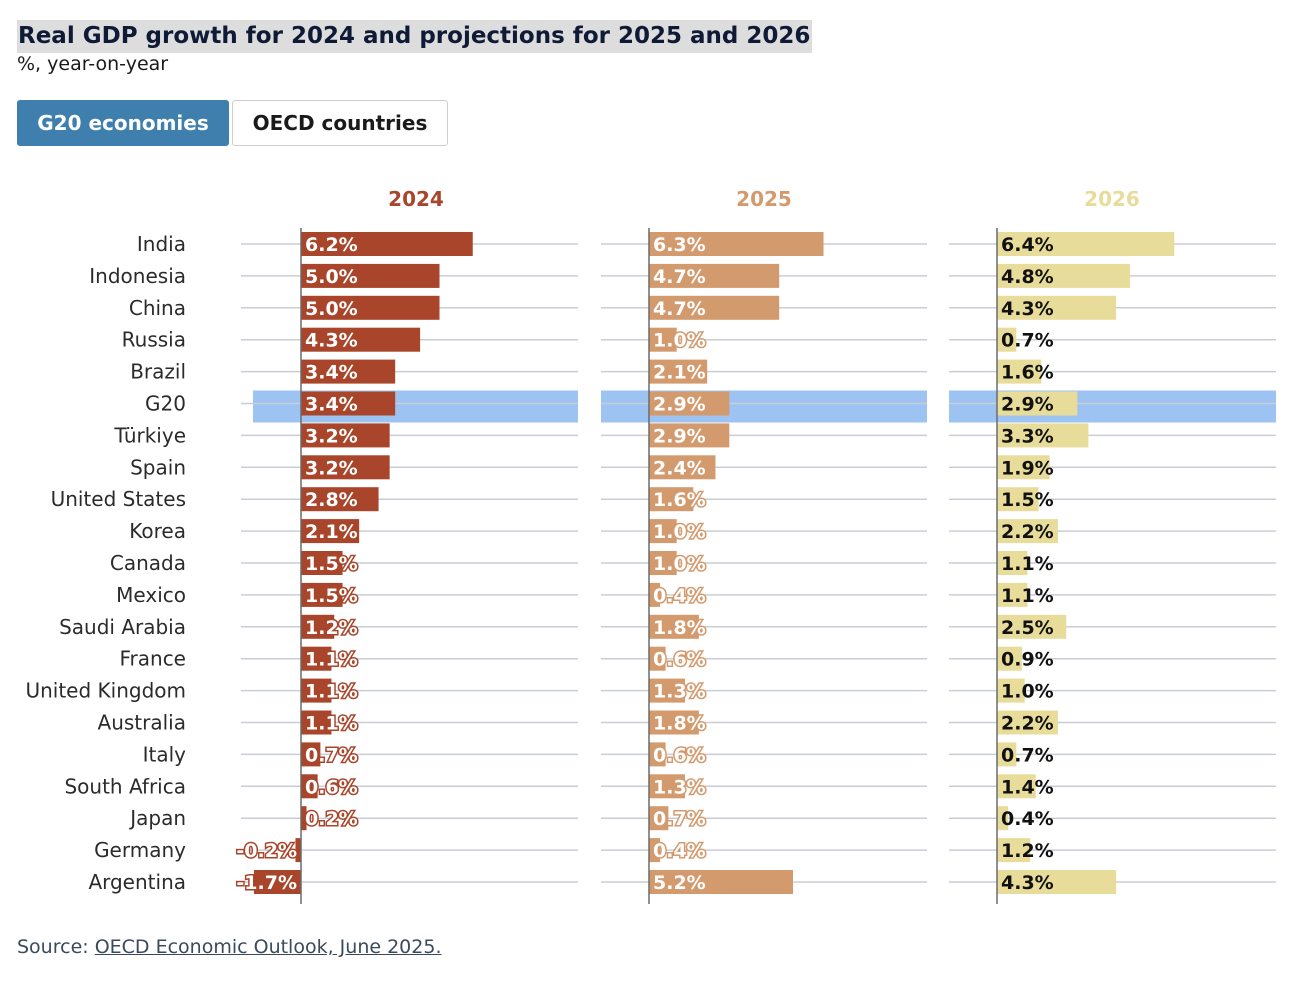  Describe the element at coordinates (161, 244) in the screenshot. I see `category-label-india: India` at that location.